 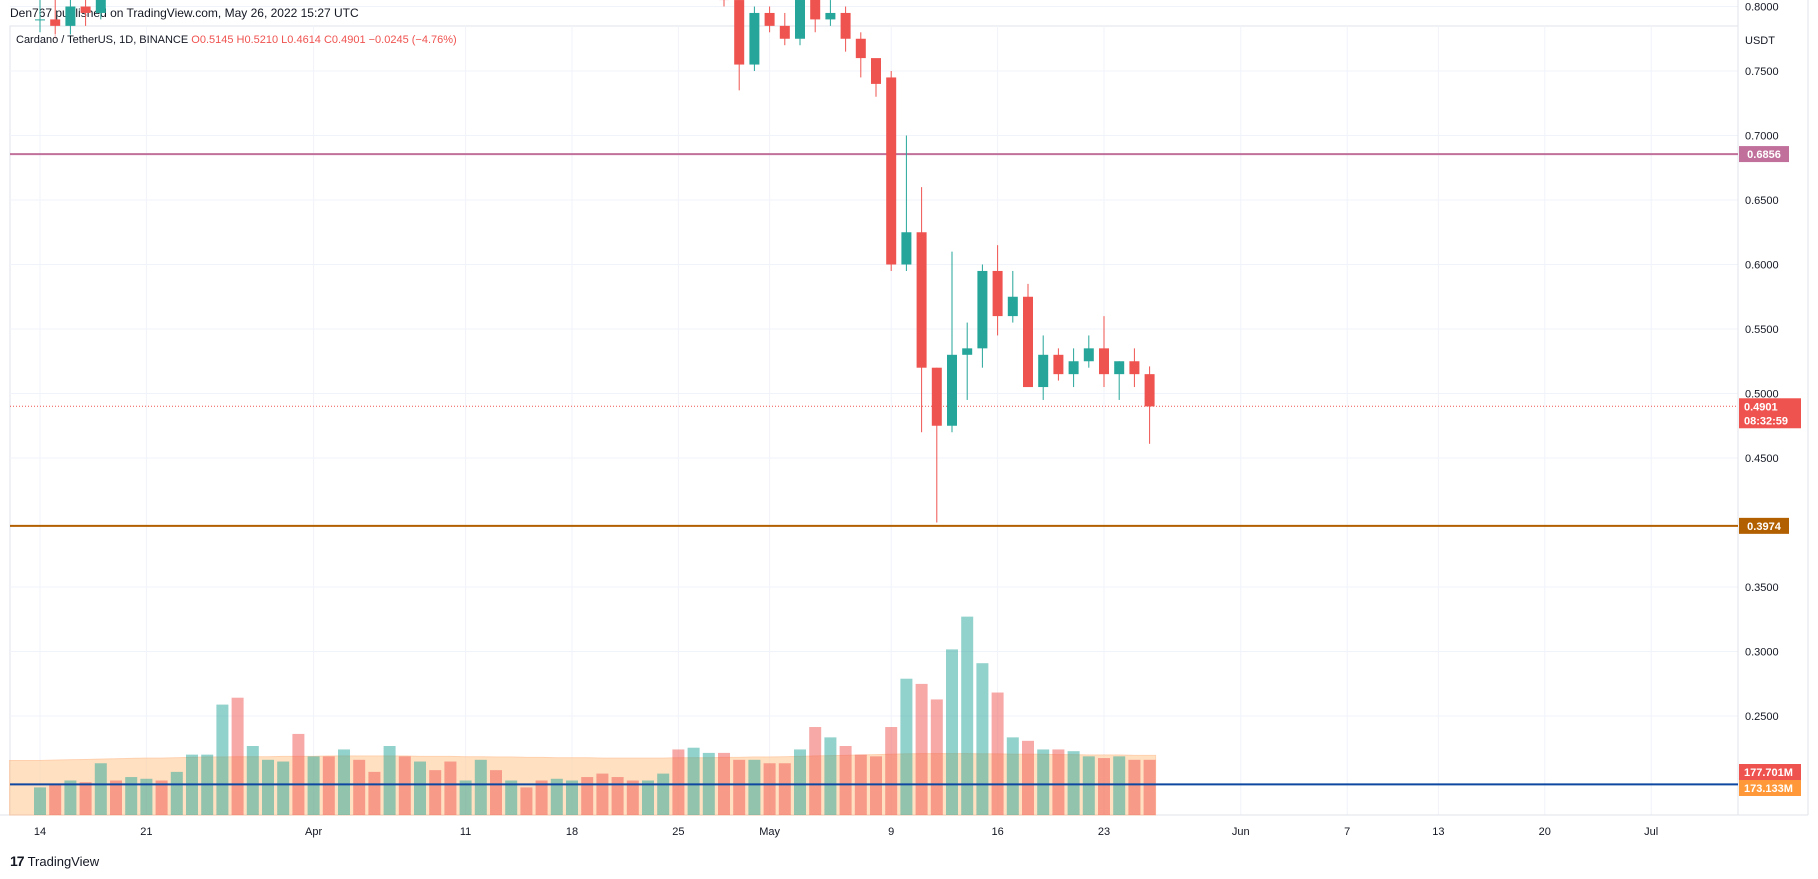 What do you see at coordinates (572, 832) in the screenshot?
I see `x-tick-label: 18` at bounding box center [572, 832].